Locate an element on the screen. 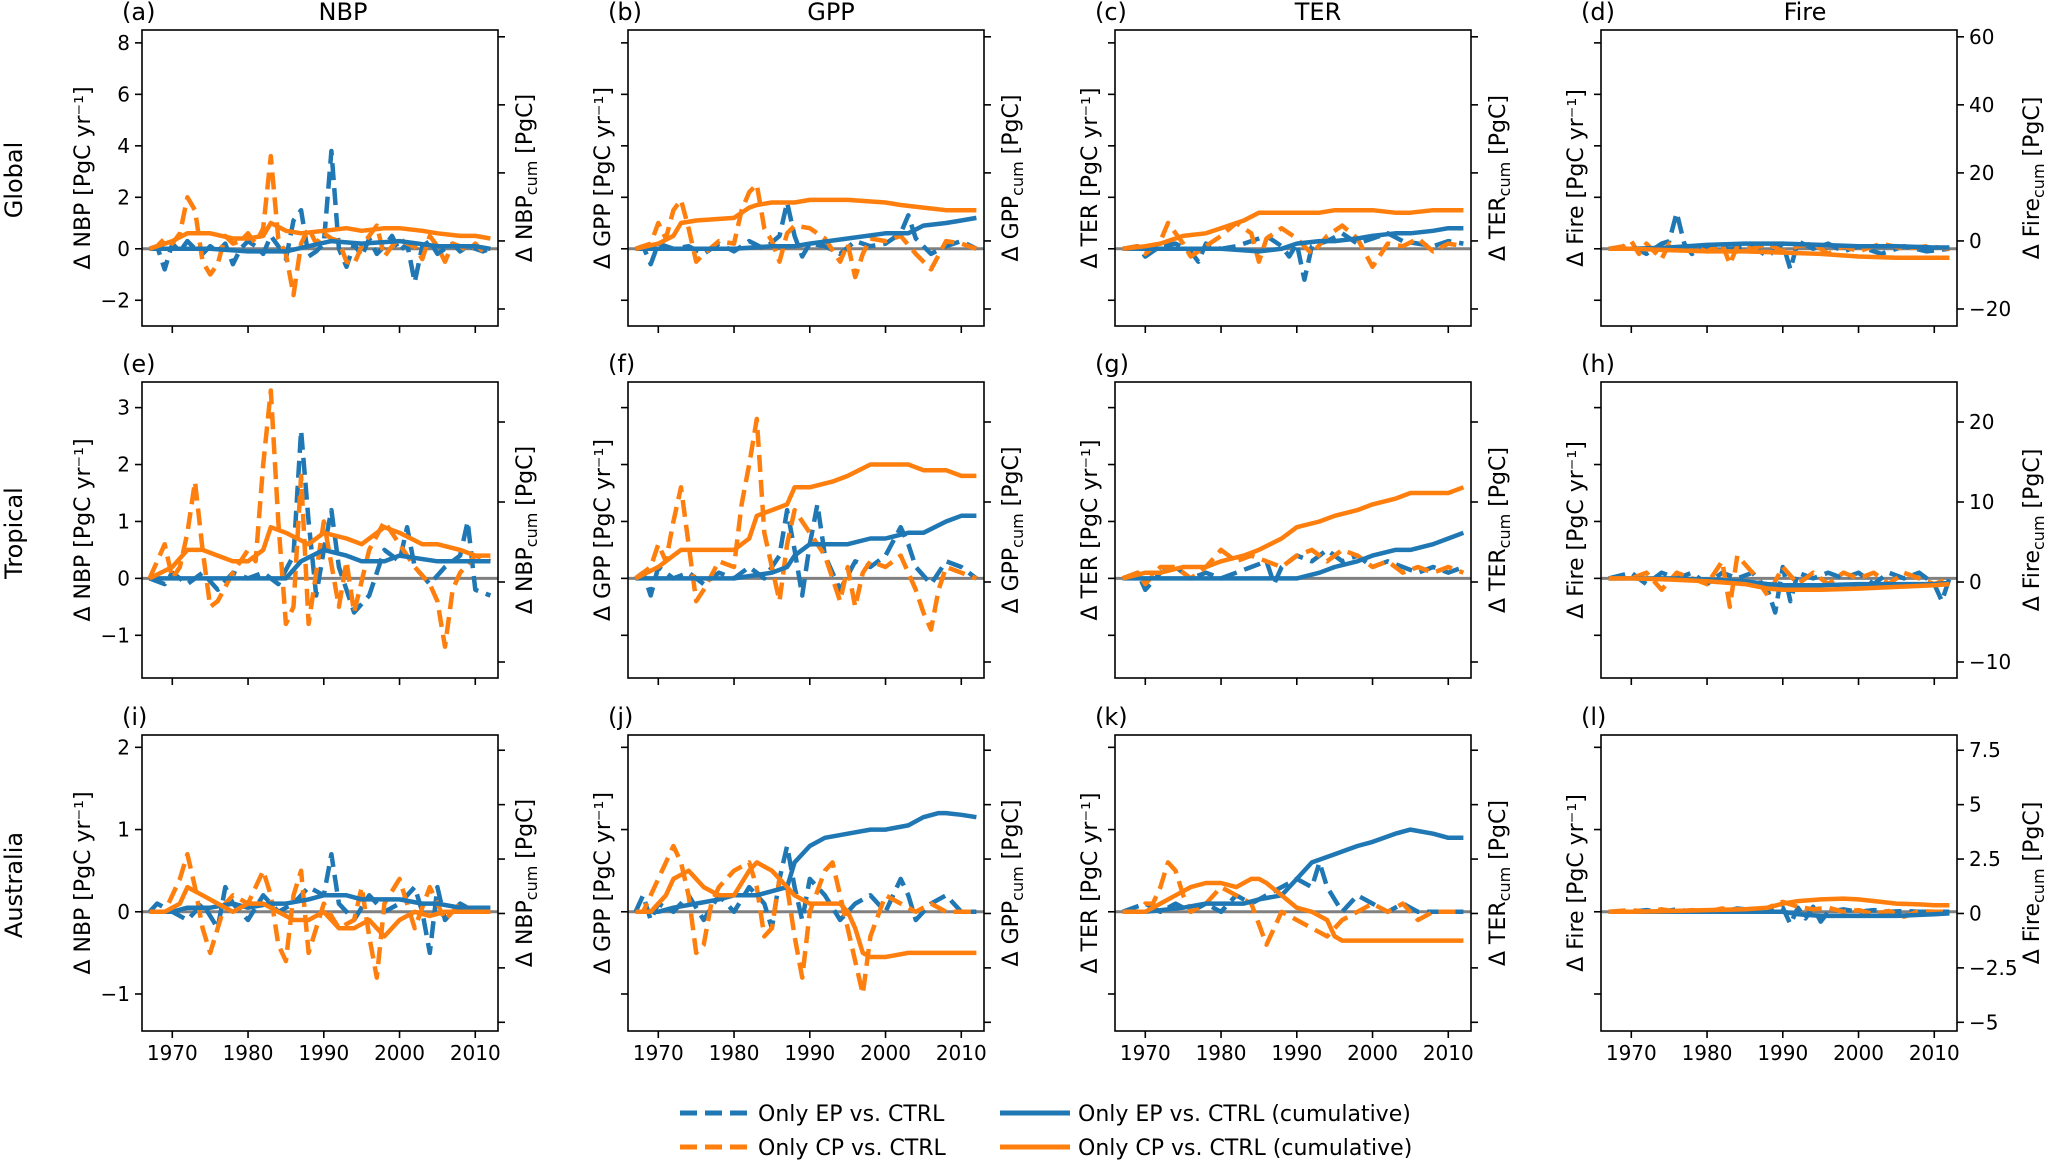 The height and width of the screenshot is (1164, 2067). y-tick-label-right: 2.5 is located at coordinates (1985, 859).